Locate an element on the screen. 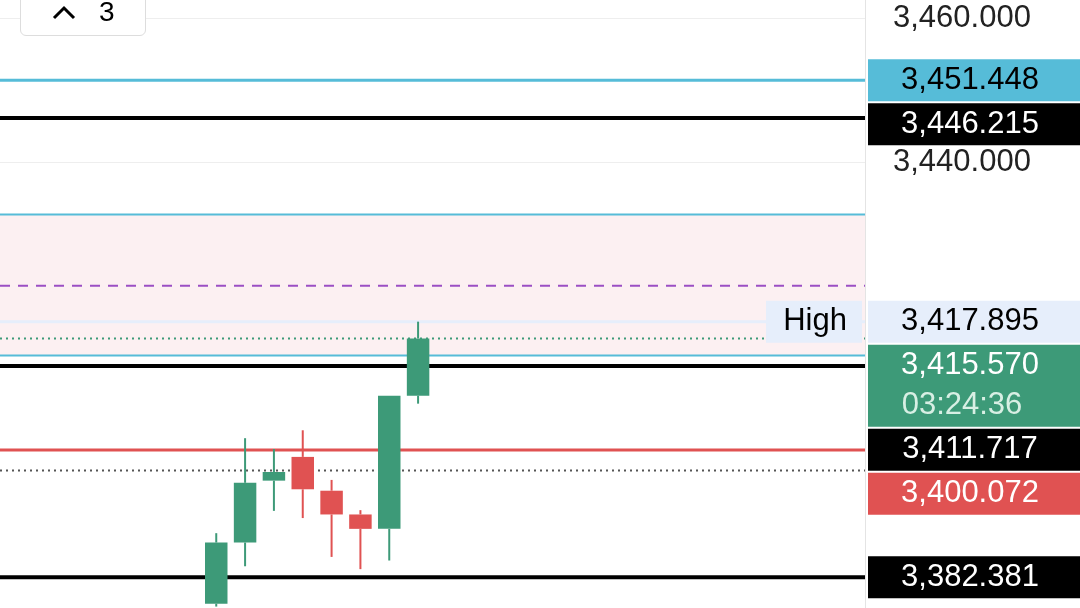 The width and height of the screenshot is (1080, 608). ref-line-label: 3,382.381 is located at coordinates (970, 575).